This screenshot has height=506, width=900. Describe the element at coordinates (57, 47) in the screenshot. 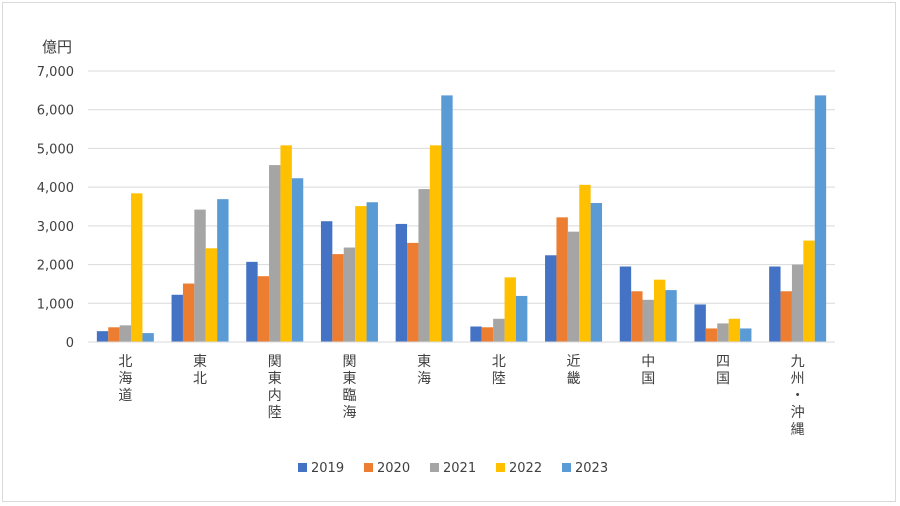

I see `y-axis-unit-label: 億円` at that location.